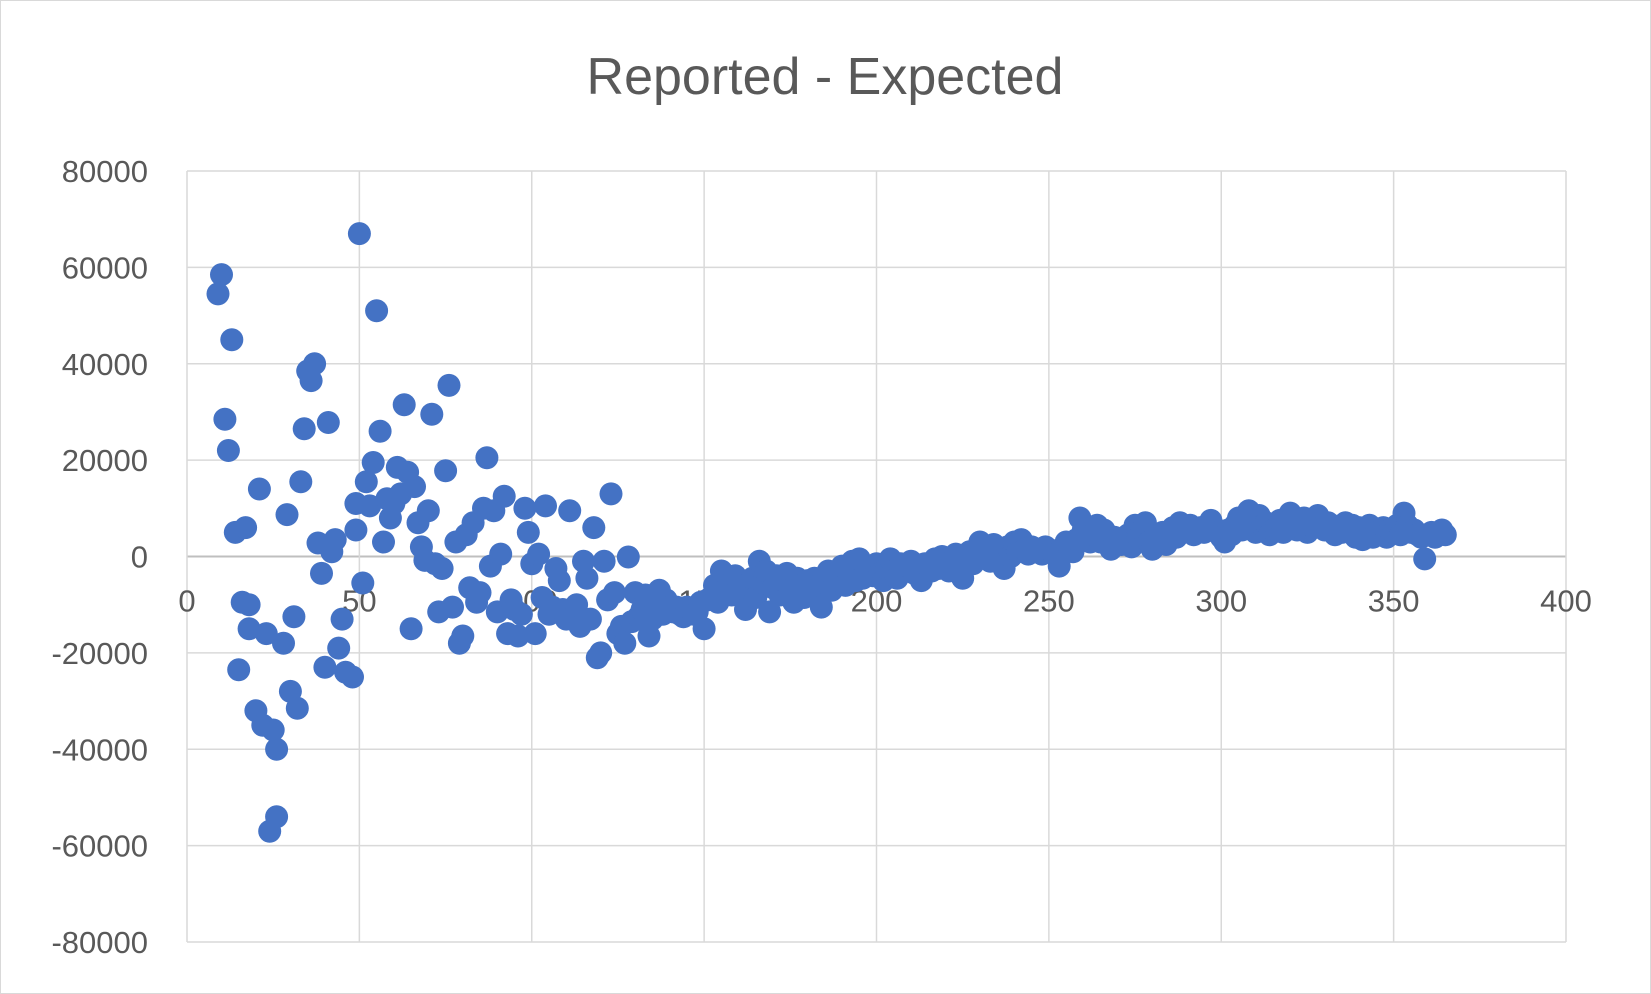 The width and height of the screenshot is (1651, 994). What do you see at coordinates (99, 942) in the screenshot?
I see `y-tick-label: -80000` at bounding box center [99, 942].